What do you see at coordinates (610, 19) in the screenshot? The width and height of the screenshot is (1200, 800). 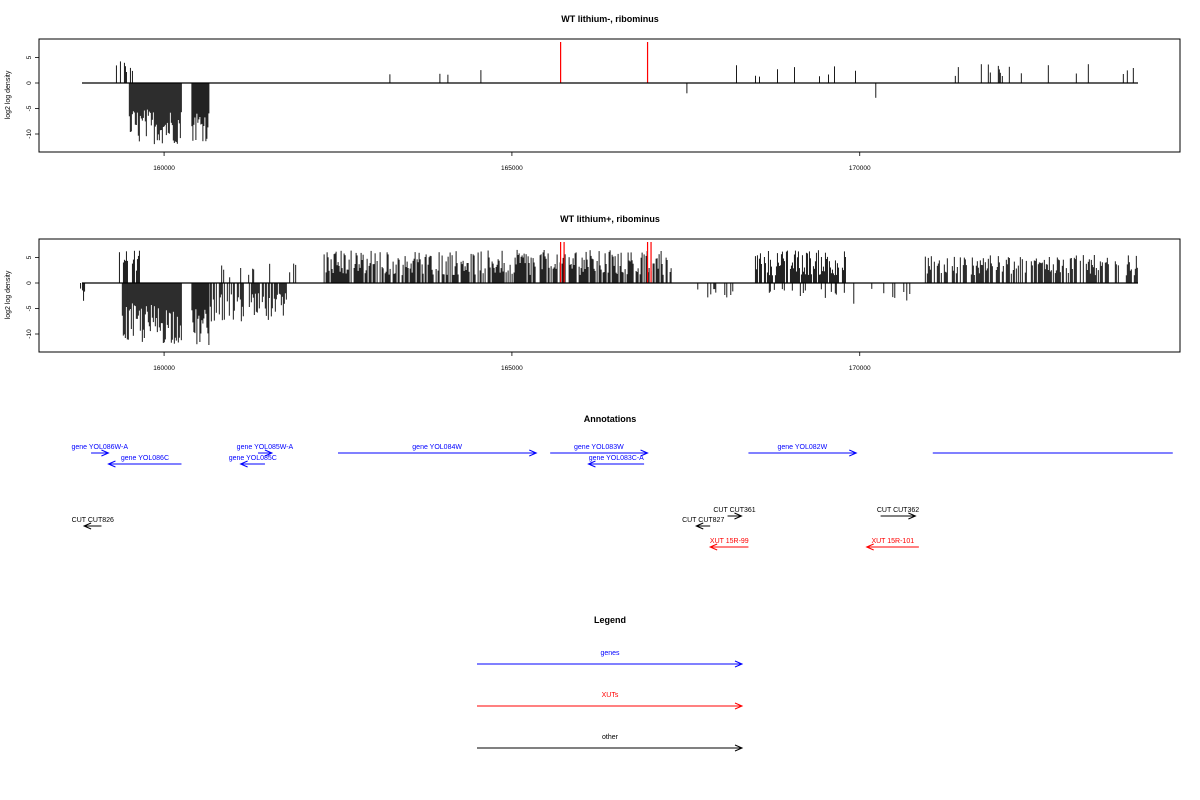 I see `panel-title: WT lithium-, ribominus` at bounding box center [610, 19].